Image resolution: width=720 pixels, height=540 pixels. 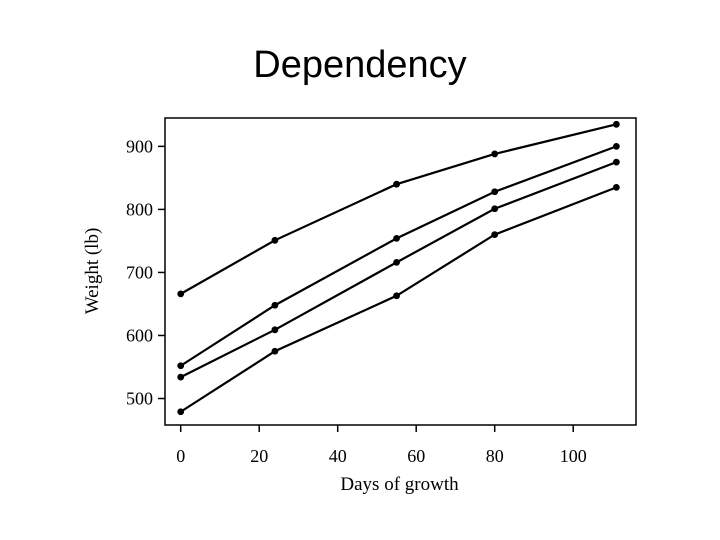 What do you see at coordinates (259, 456) in the screenshot?
I see `x-tick-label: 20` at bounding box center [259, 456].